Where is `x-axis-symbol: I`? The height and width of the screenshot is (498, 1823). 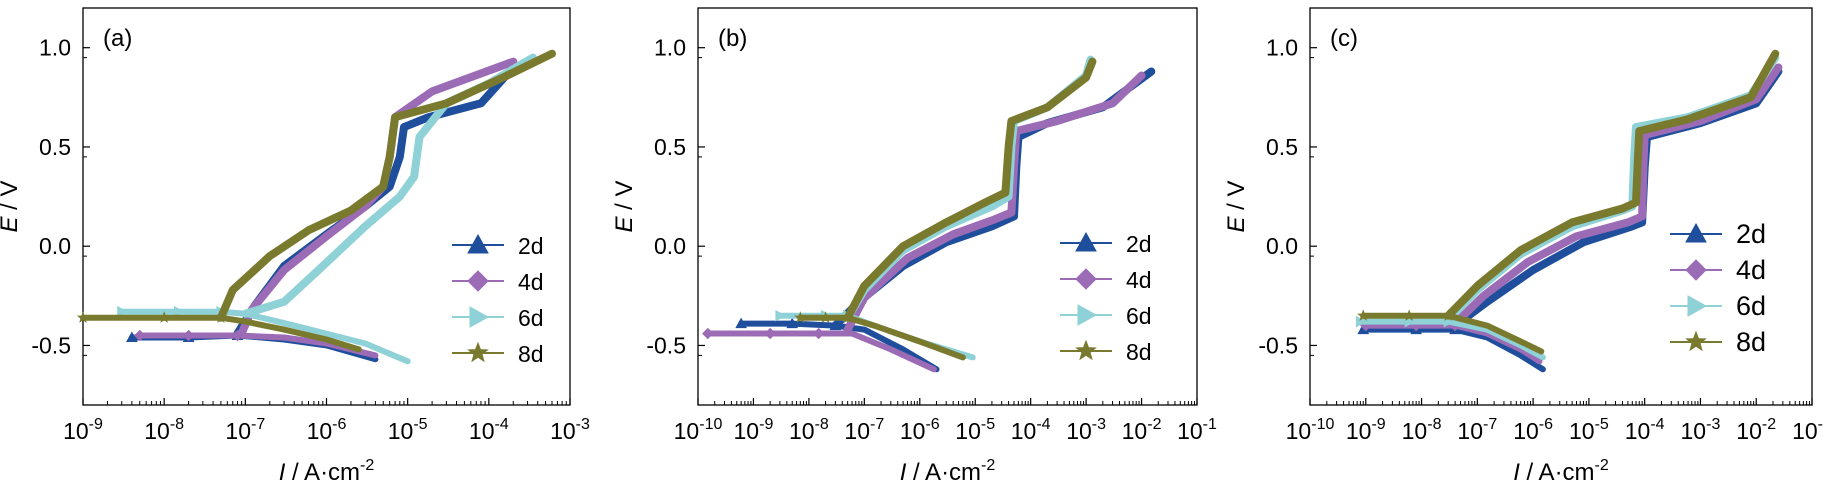
x-axis-symbol: I is located at coordinates (282, 472).